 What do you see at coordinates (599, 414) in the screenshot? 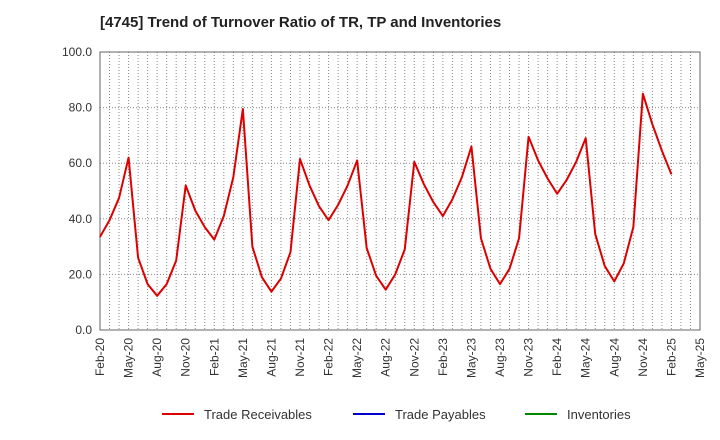
I see `legend-label: Inventories` at bounding box center [599, 414].